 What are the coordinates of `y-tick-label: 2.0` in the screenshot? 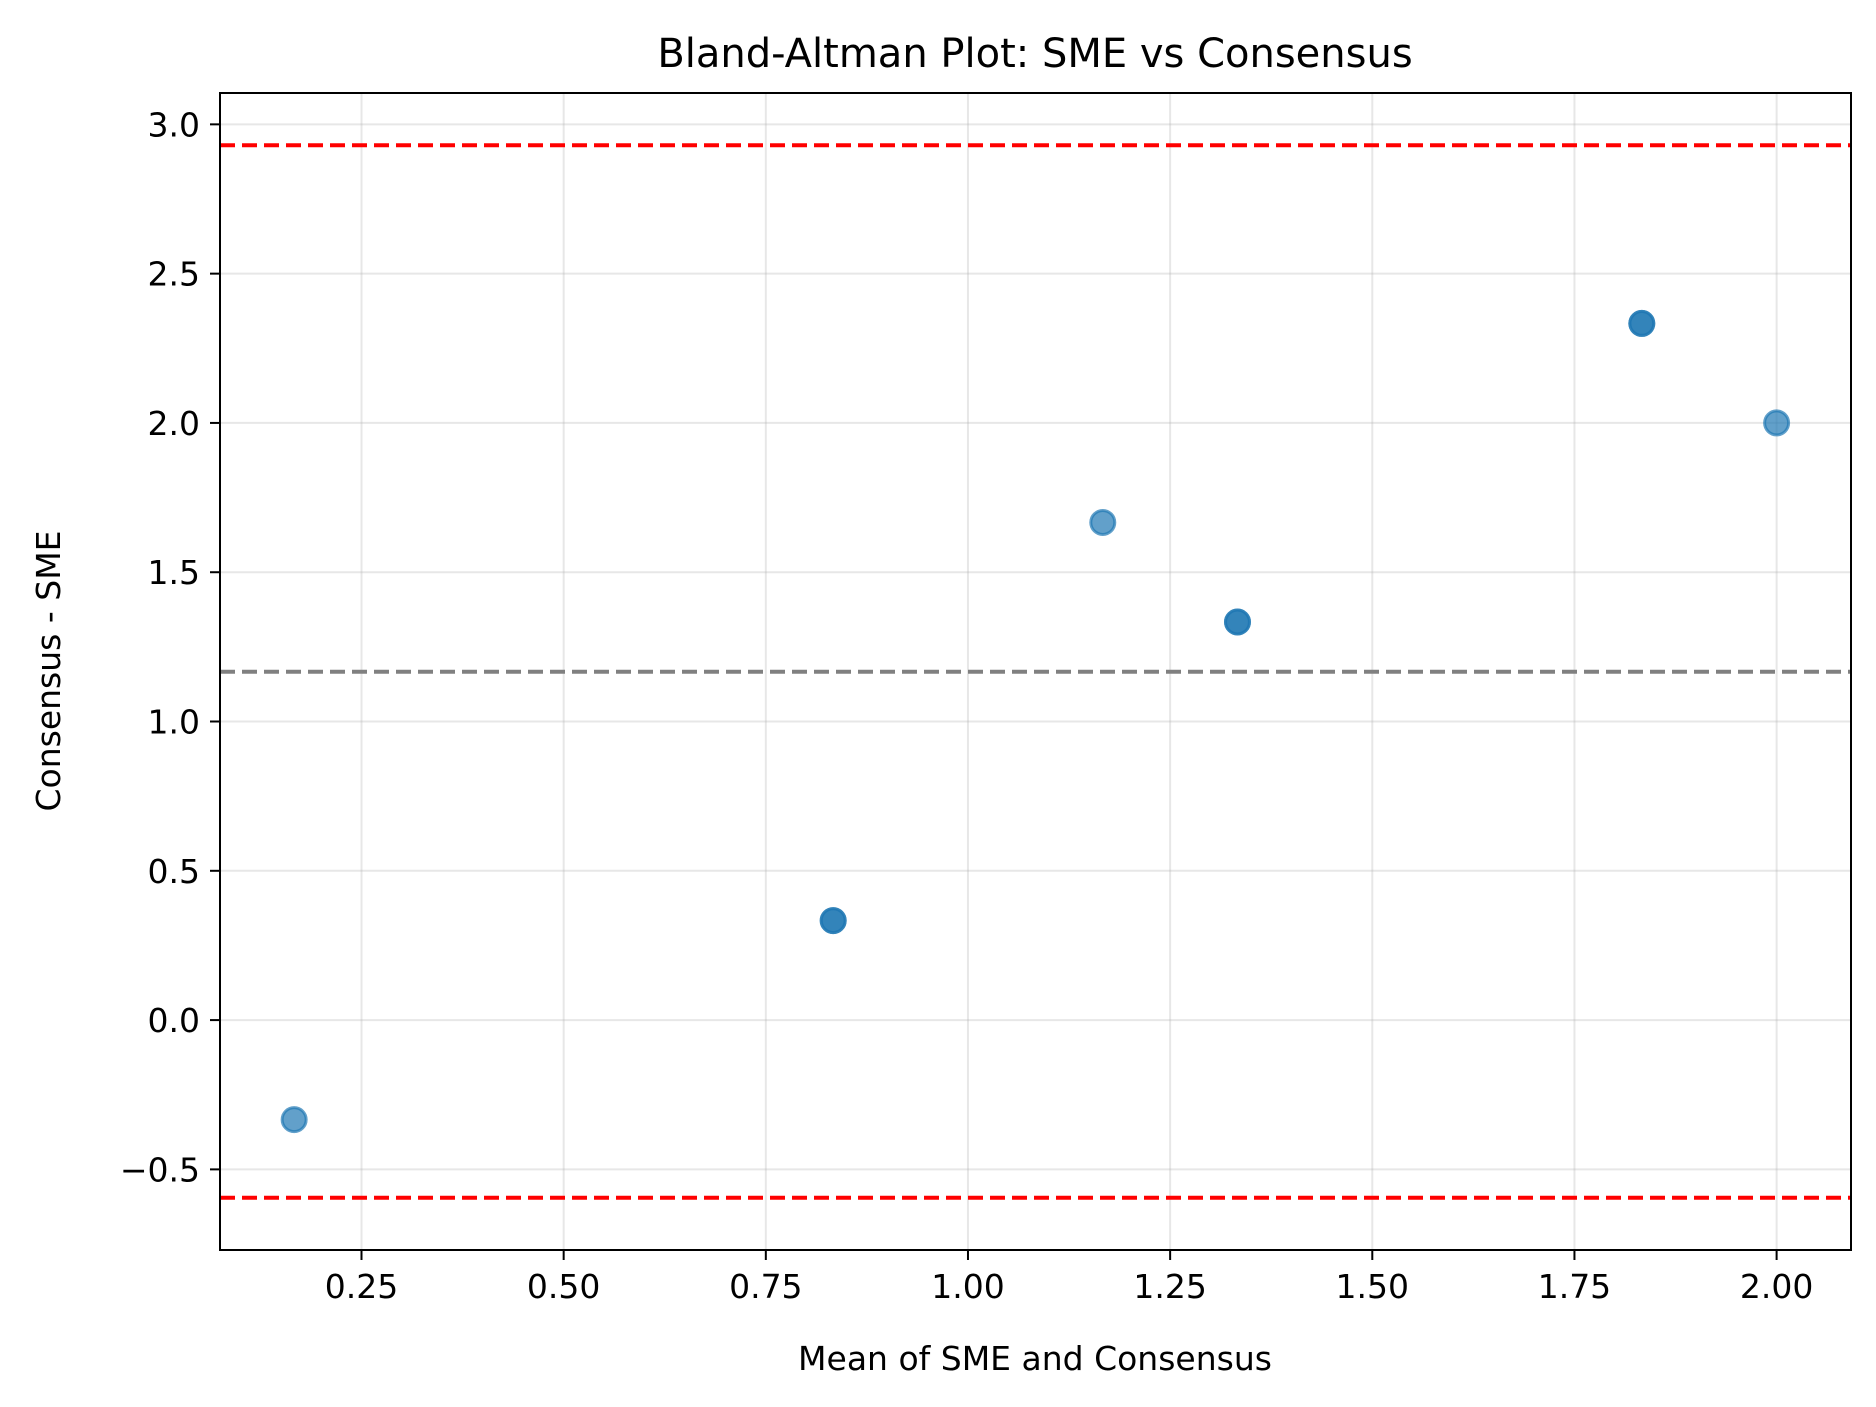 It's located at (174, 423).